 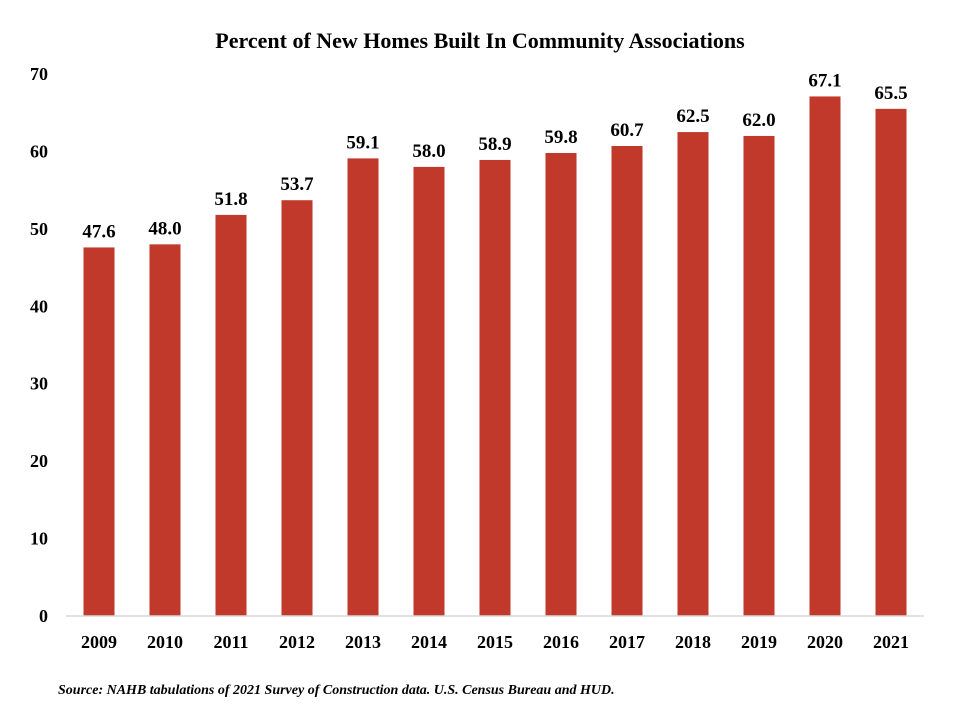 What do you see at coordinates (561, 642) in the screenshot?
I see `x-tick-label: 2016` at bounding box center [561, 642].